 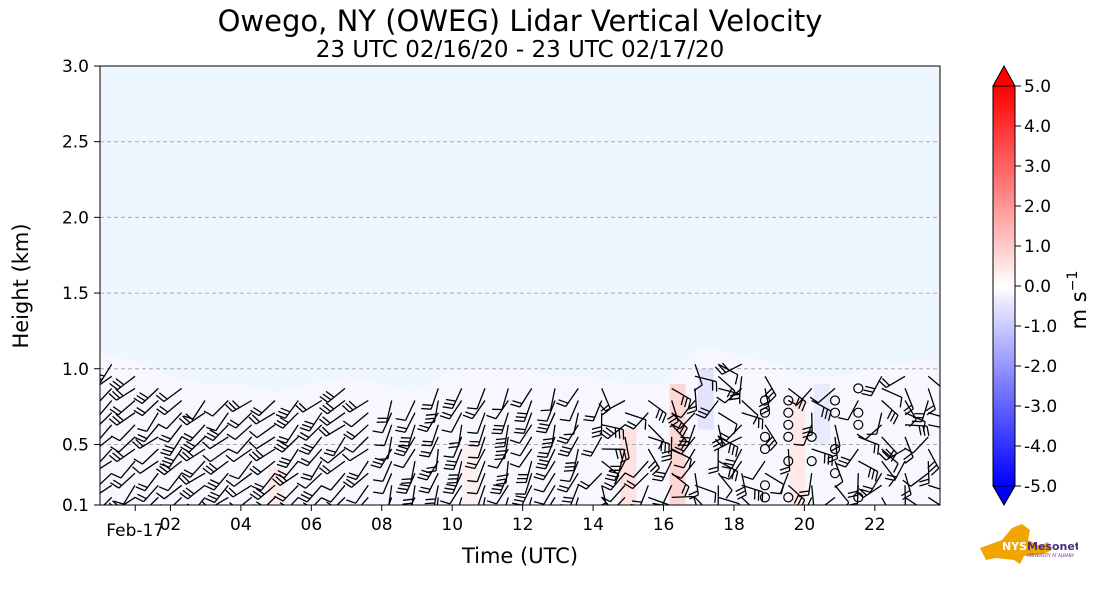 What do you see at coordinates (1040, 327) in the screenshot?
I see `colorbar-tick-label: -1.0` at bounding box center [1040, 327].